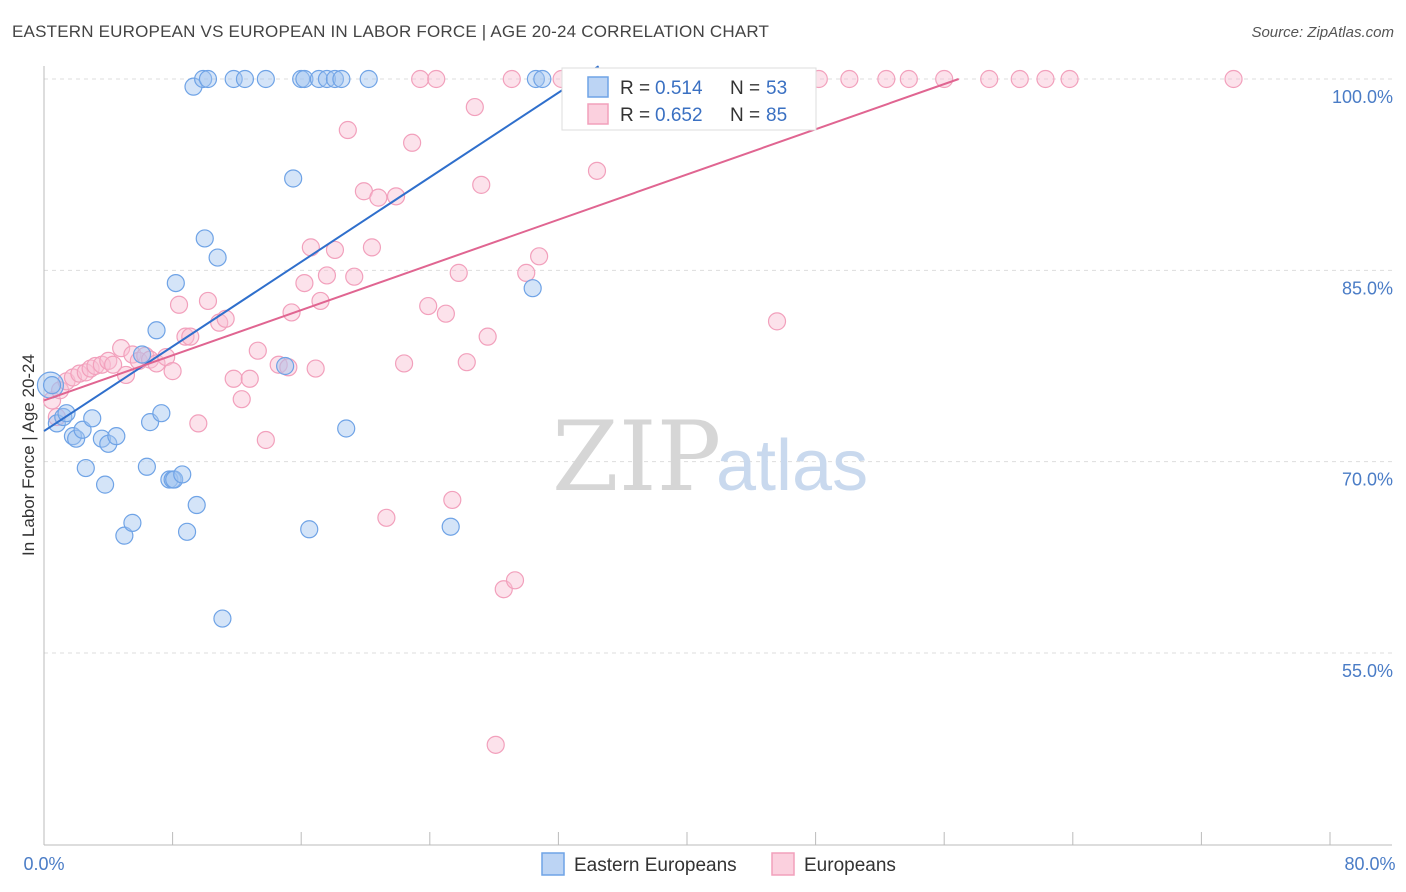  Describe the element at coordinates (783, 864) in the screenshot. I see `legend-swatch-europeans` at that location.